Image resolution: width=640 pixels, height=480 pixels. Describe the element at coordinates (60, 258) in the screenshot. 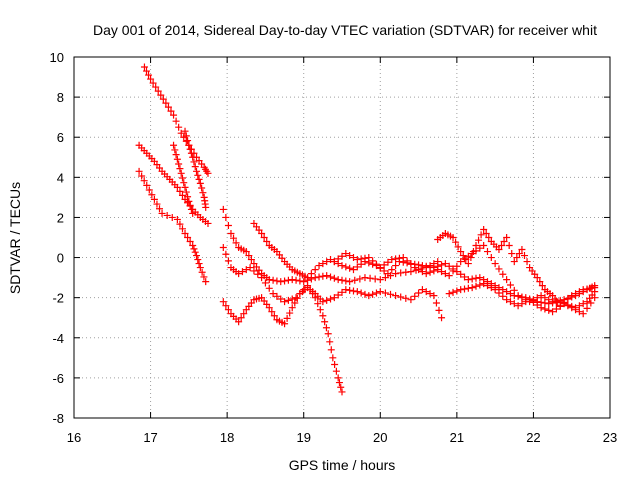

I see `y-tick-label: 0` at that location.